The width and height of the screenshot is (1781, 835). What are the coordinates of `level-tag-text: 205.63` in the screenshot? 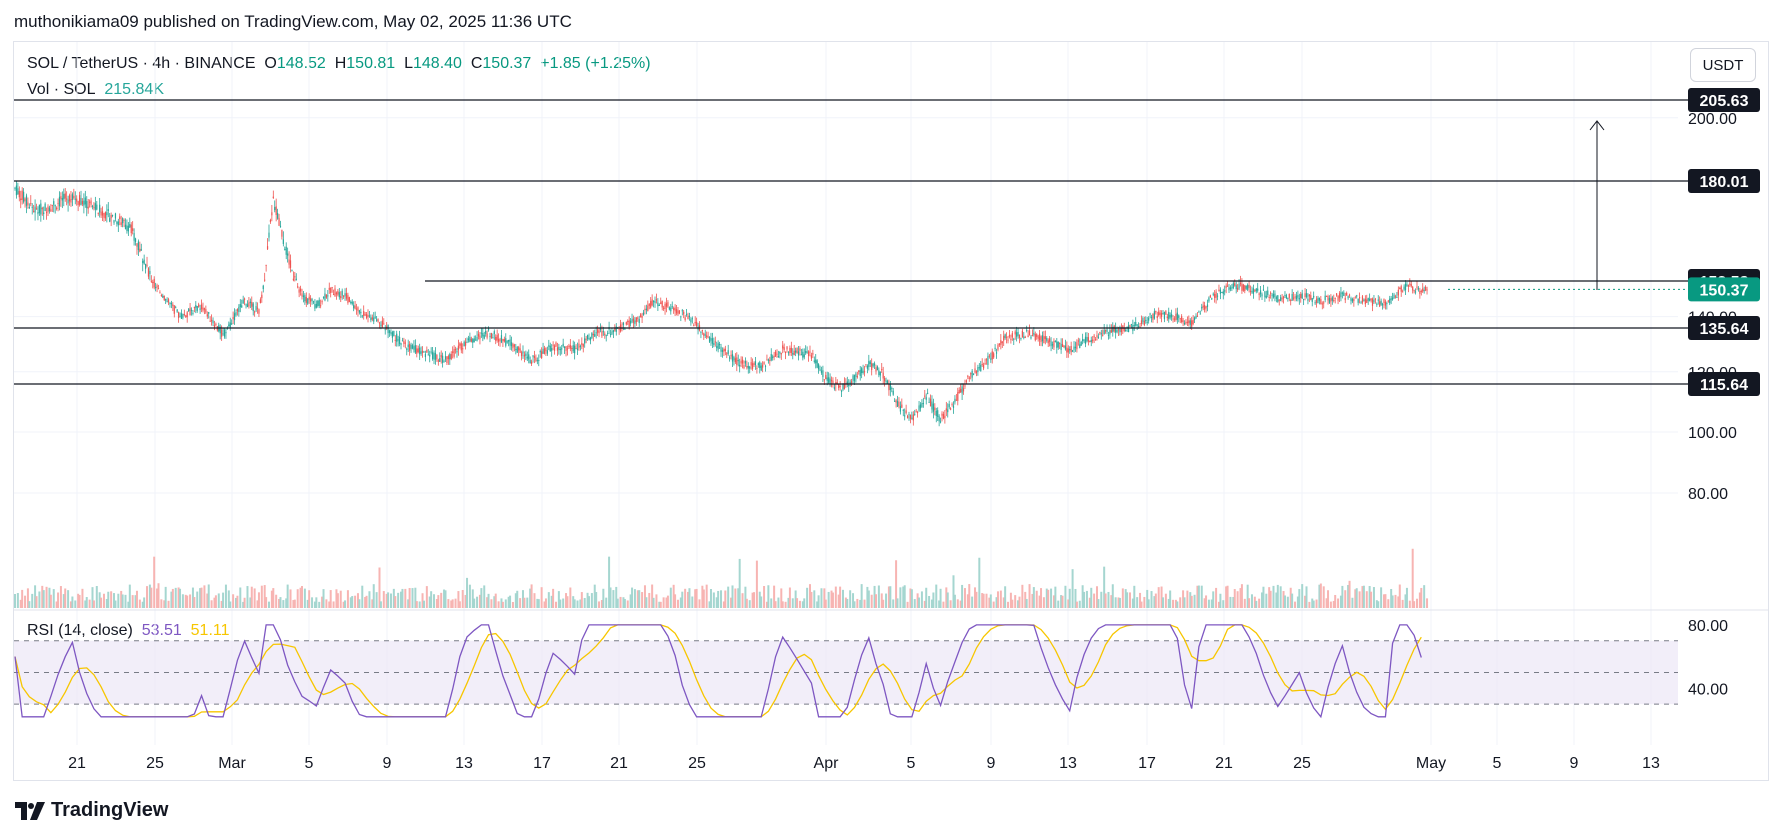 It's located at (1724, 101).